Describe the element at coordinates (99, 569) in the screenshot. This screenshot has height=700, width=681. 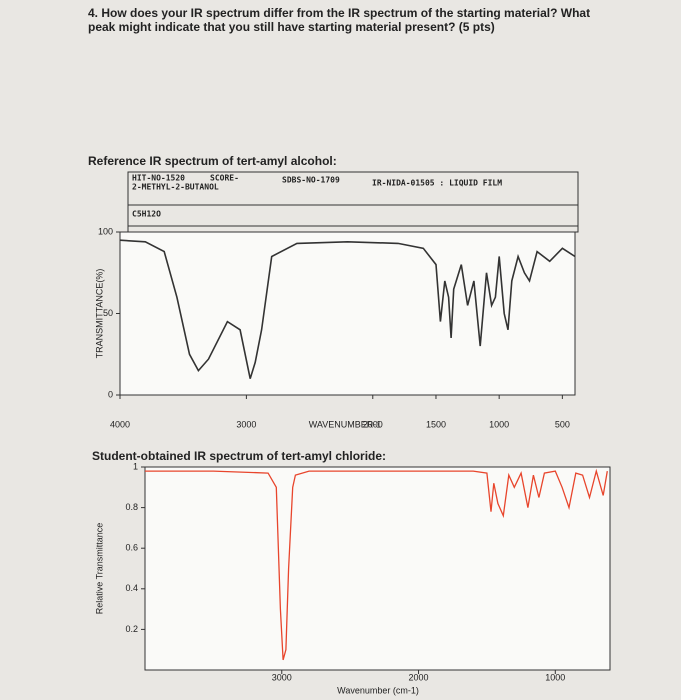
I see `y-axis-label: Relative Transmittance` at that location.